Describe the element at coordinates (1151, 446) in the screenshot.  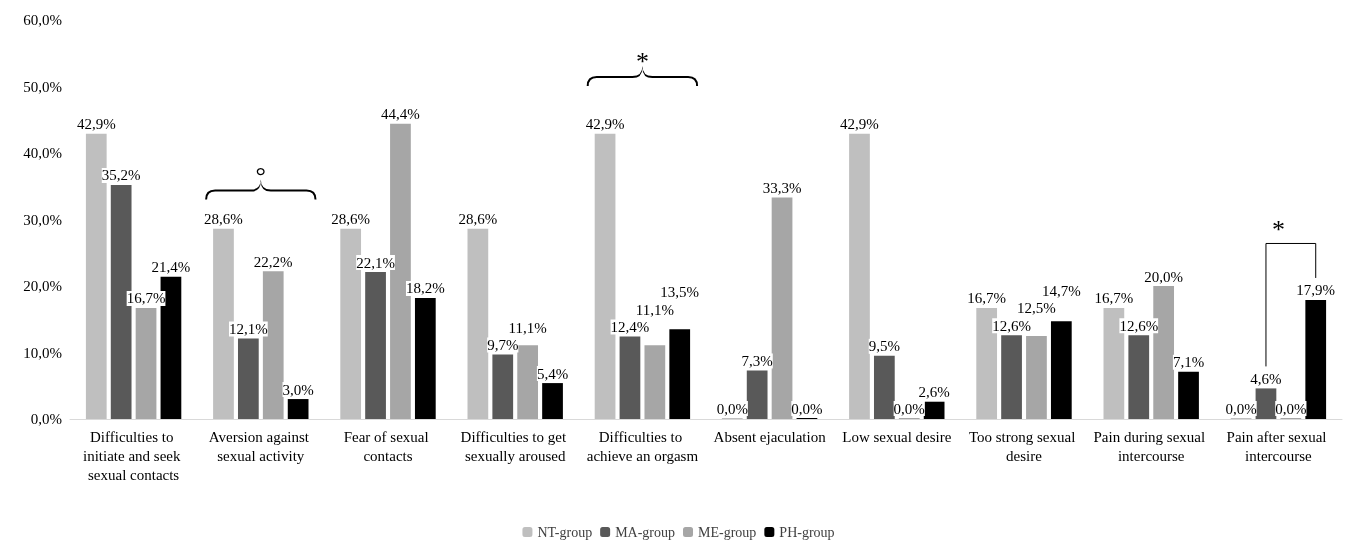
I see `x-tick-label: Pain during sexual intercourse` at that location.